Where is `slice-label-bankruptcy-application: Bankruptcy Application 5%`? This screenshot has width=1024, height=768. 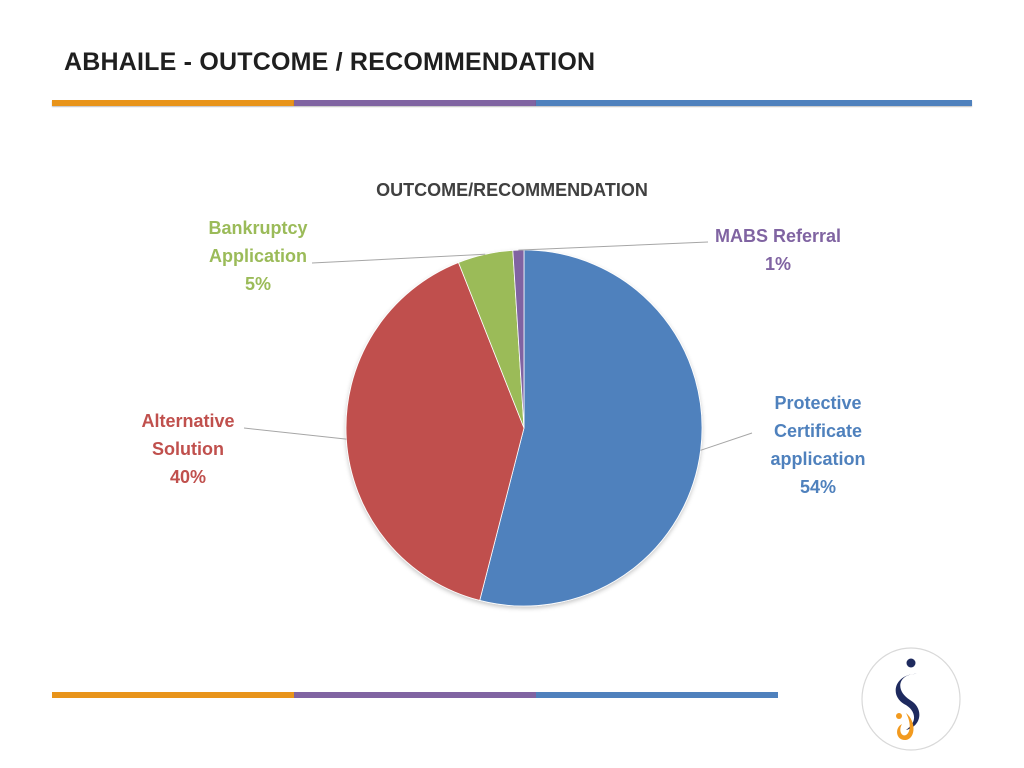 slice-label-bankruptcy-application: Bankruptcy Application 5% is located at coordinates (258, 256).